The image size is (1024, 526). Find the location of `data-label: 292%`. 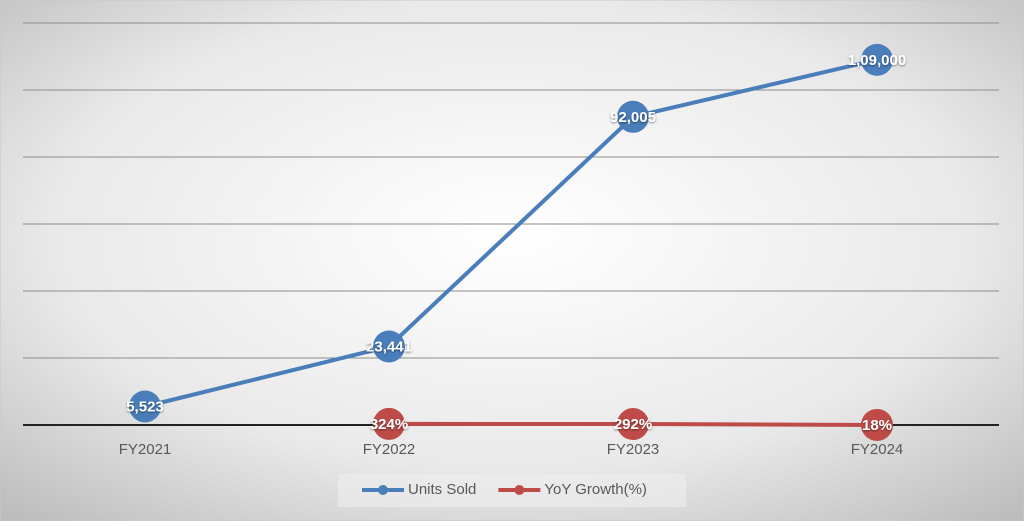

data-label: 292% is located at coordinates (633, 424).